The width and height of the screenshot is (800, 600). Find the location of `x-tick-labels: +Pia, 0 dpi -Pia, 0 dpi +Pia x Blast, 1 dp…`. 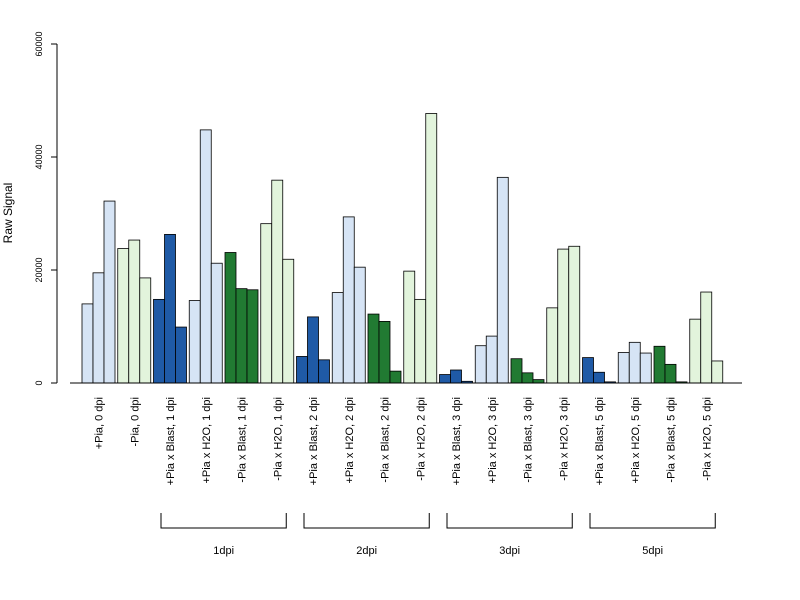

x-tick-labels: +Pia, 0 dpi -Pia, 0 dpi +Pia x Blast, 1 dp… is located at coordinates (404, 441).